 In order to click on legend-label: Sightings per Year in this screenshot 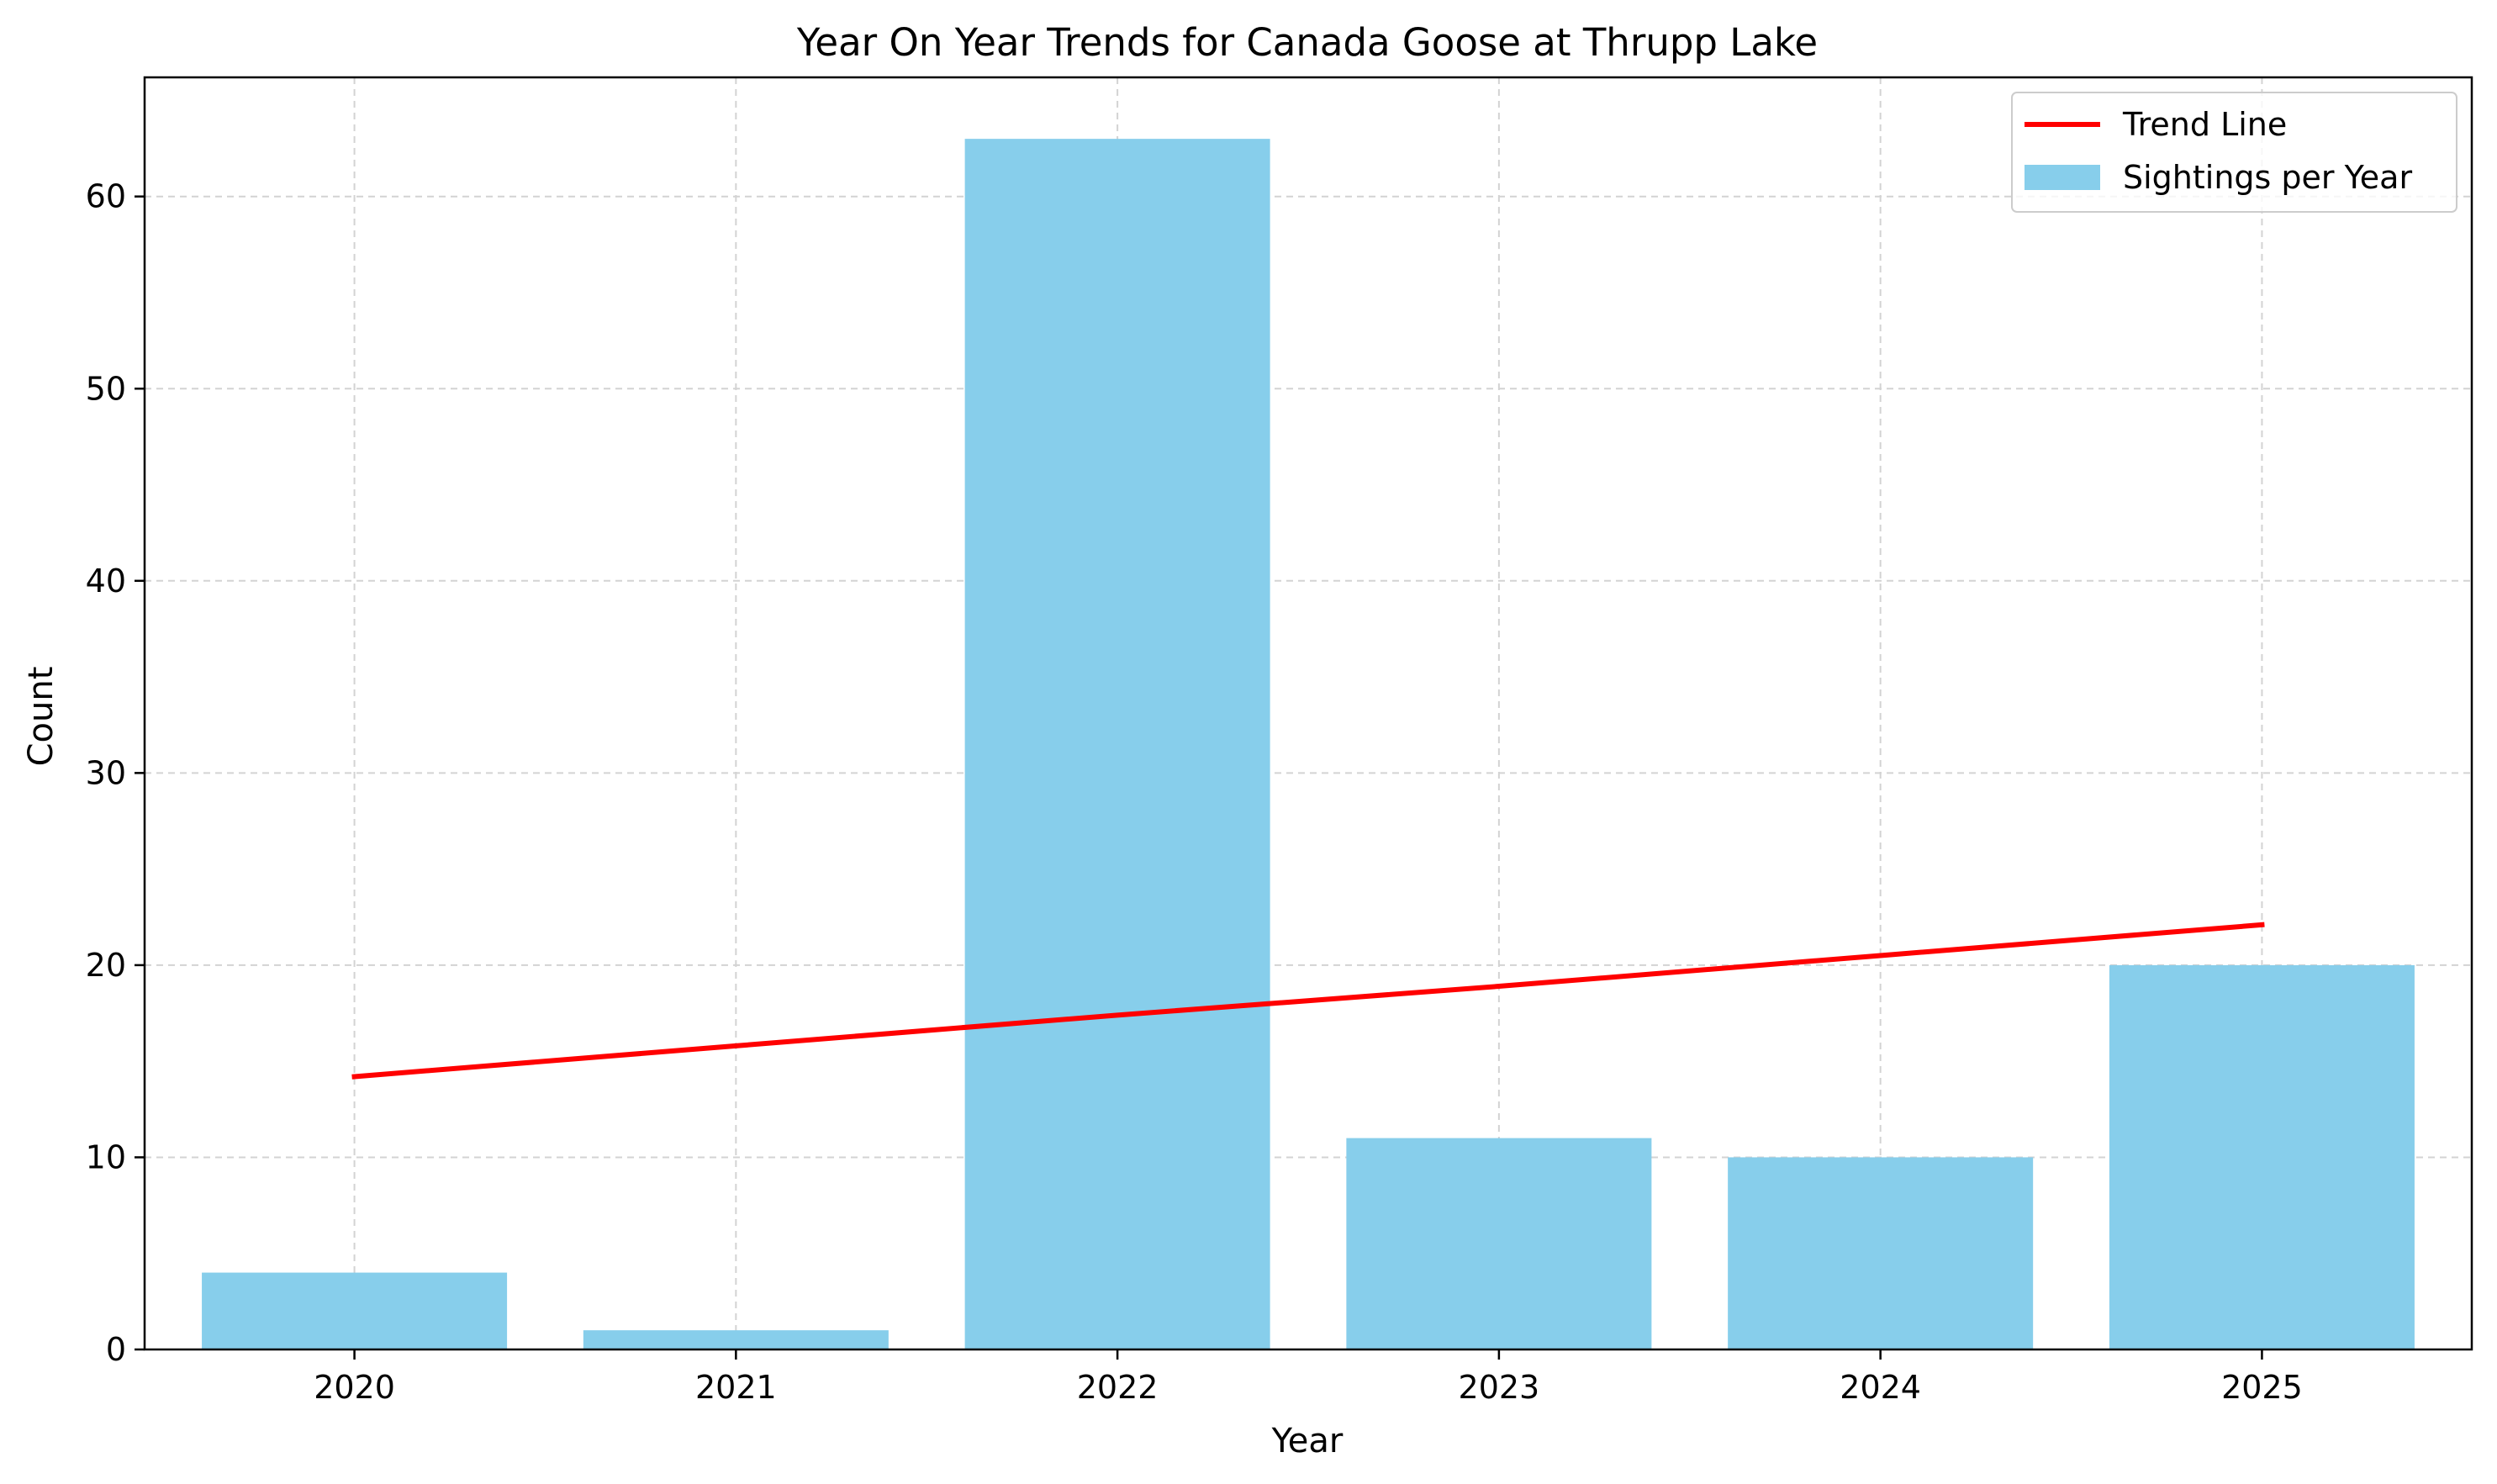, I will do `click(2267, 177)`.